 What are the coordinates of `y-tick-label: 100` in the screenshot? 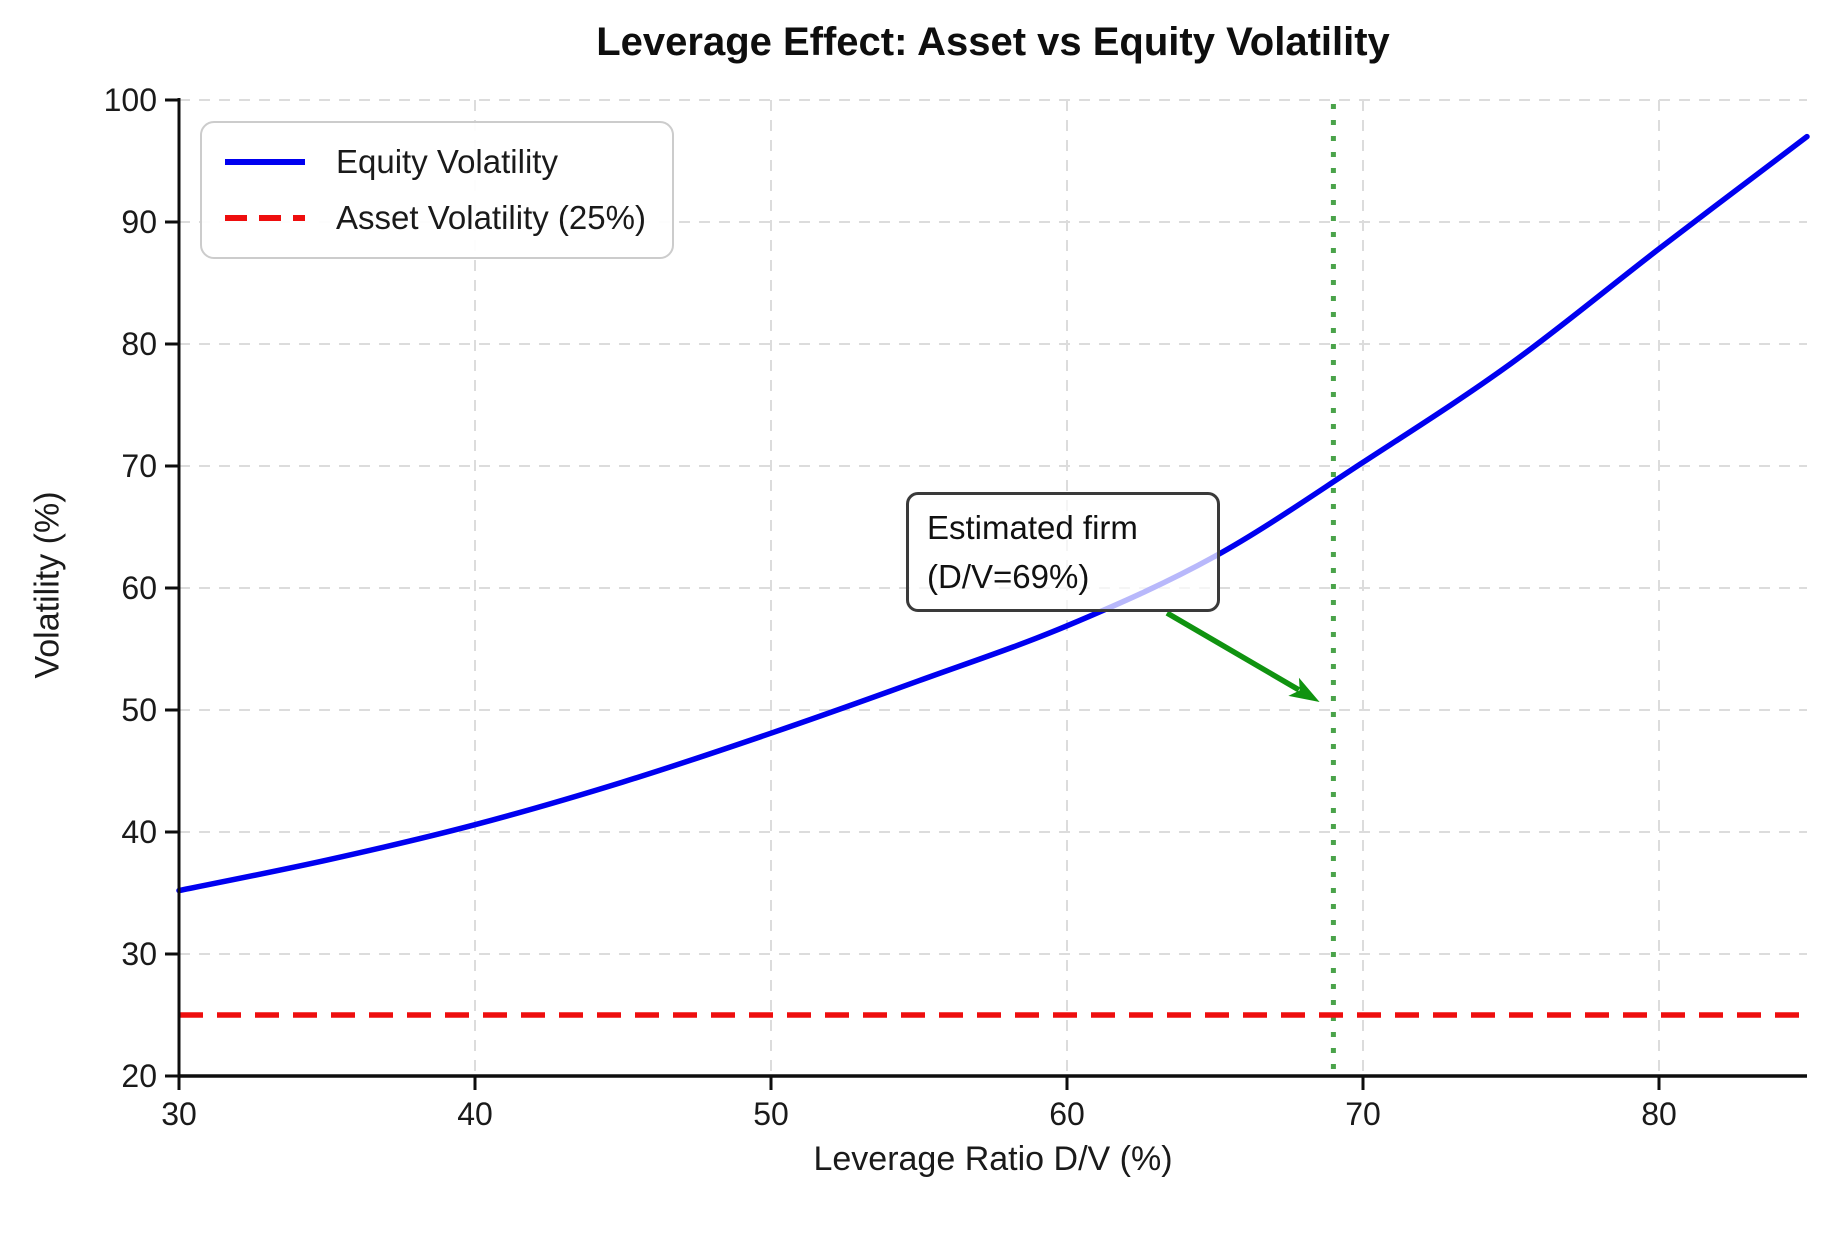 It's located at (130, 100).